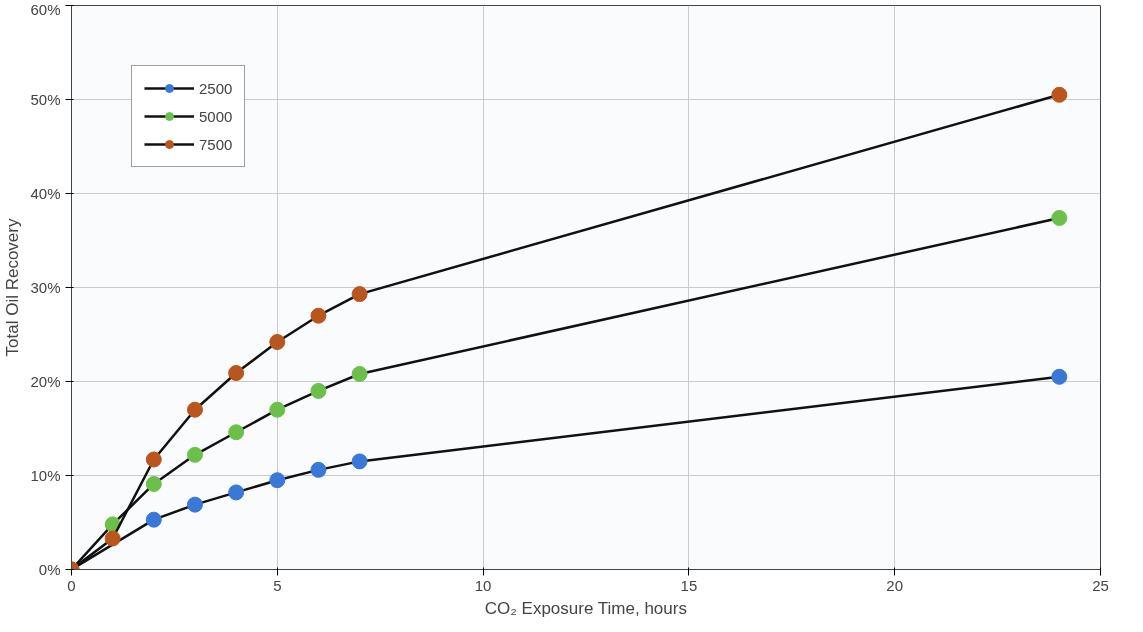 The height and width of the screenshot is (632, 1143). What do you see at coordinates (49, 569) in the screenshot?
I see `y-tick-label: 0%` at bounding box center [49, 569].